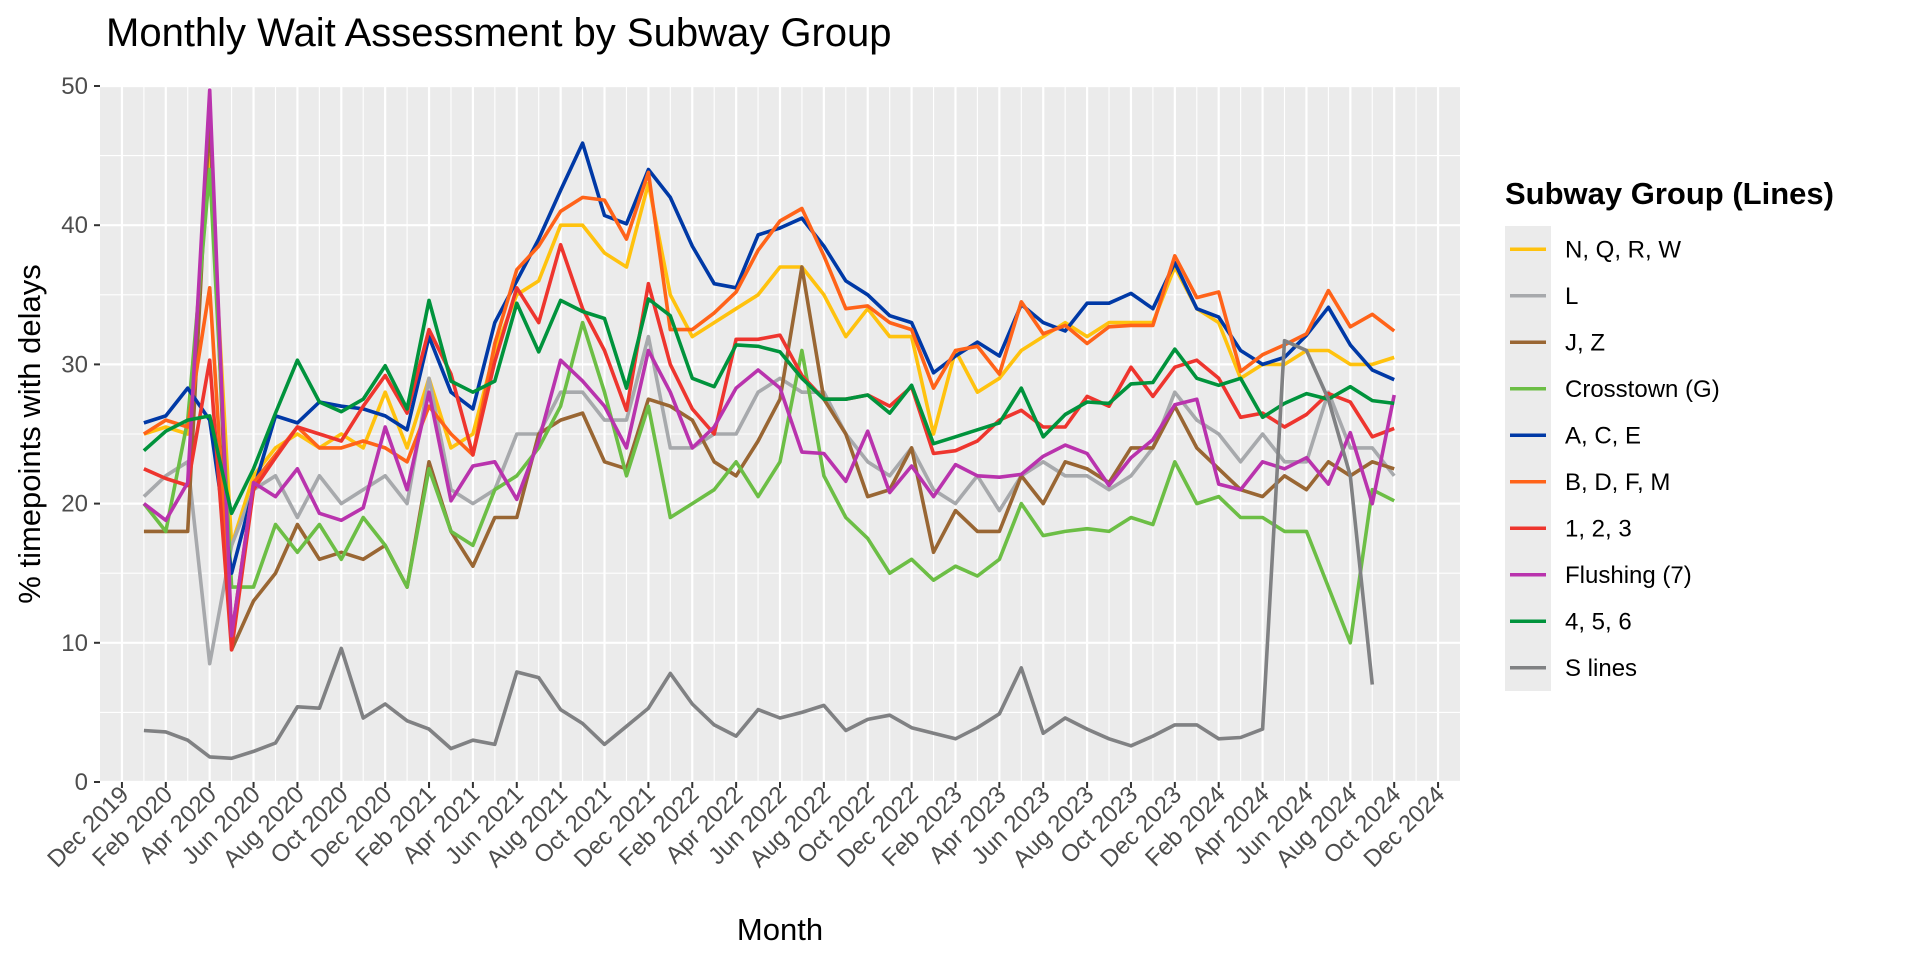  Describe the element at coordinates (1571, 296) in the screenshot. I see `legend-label: L` at that location.